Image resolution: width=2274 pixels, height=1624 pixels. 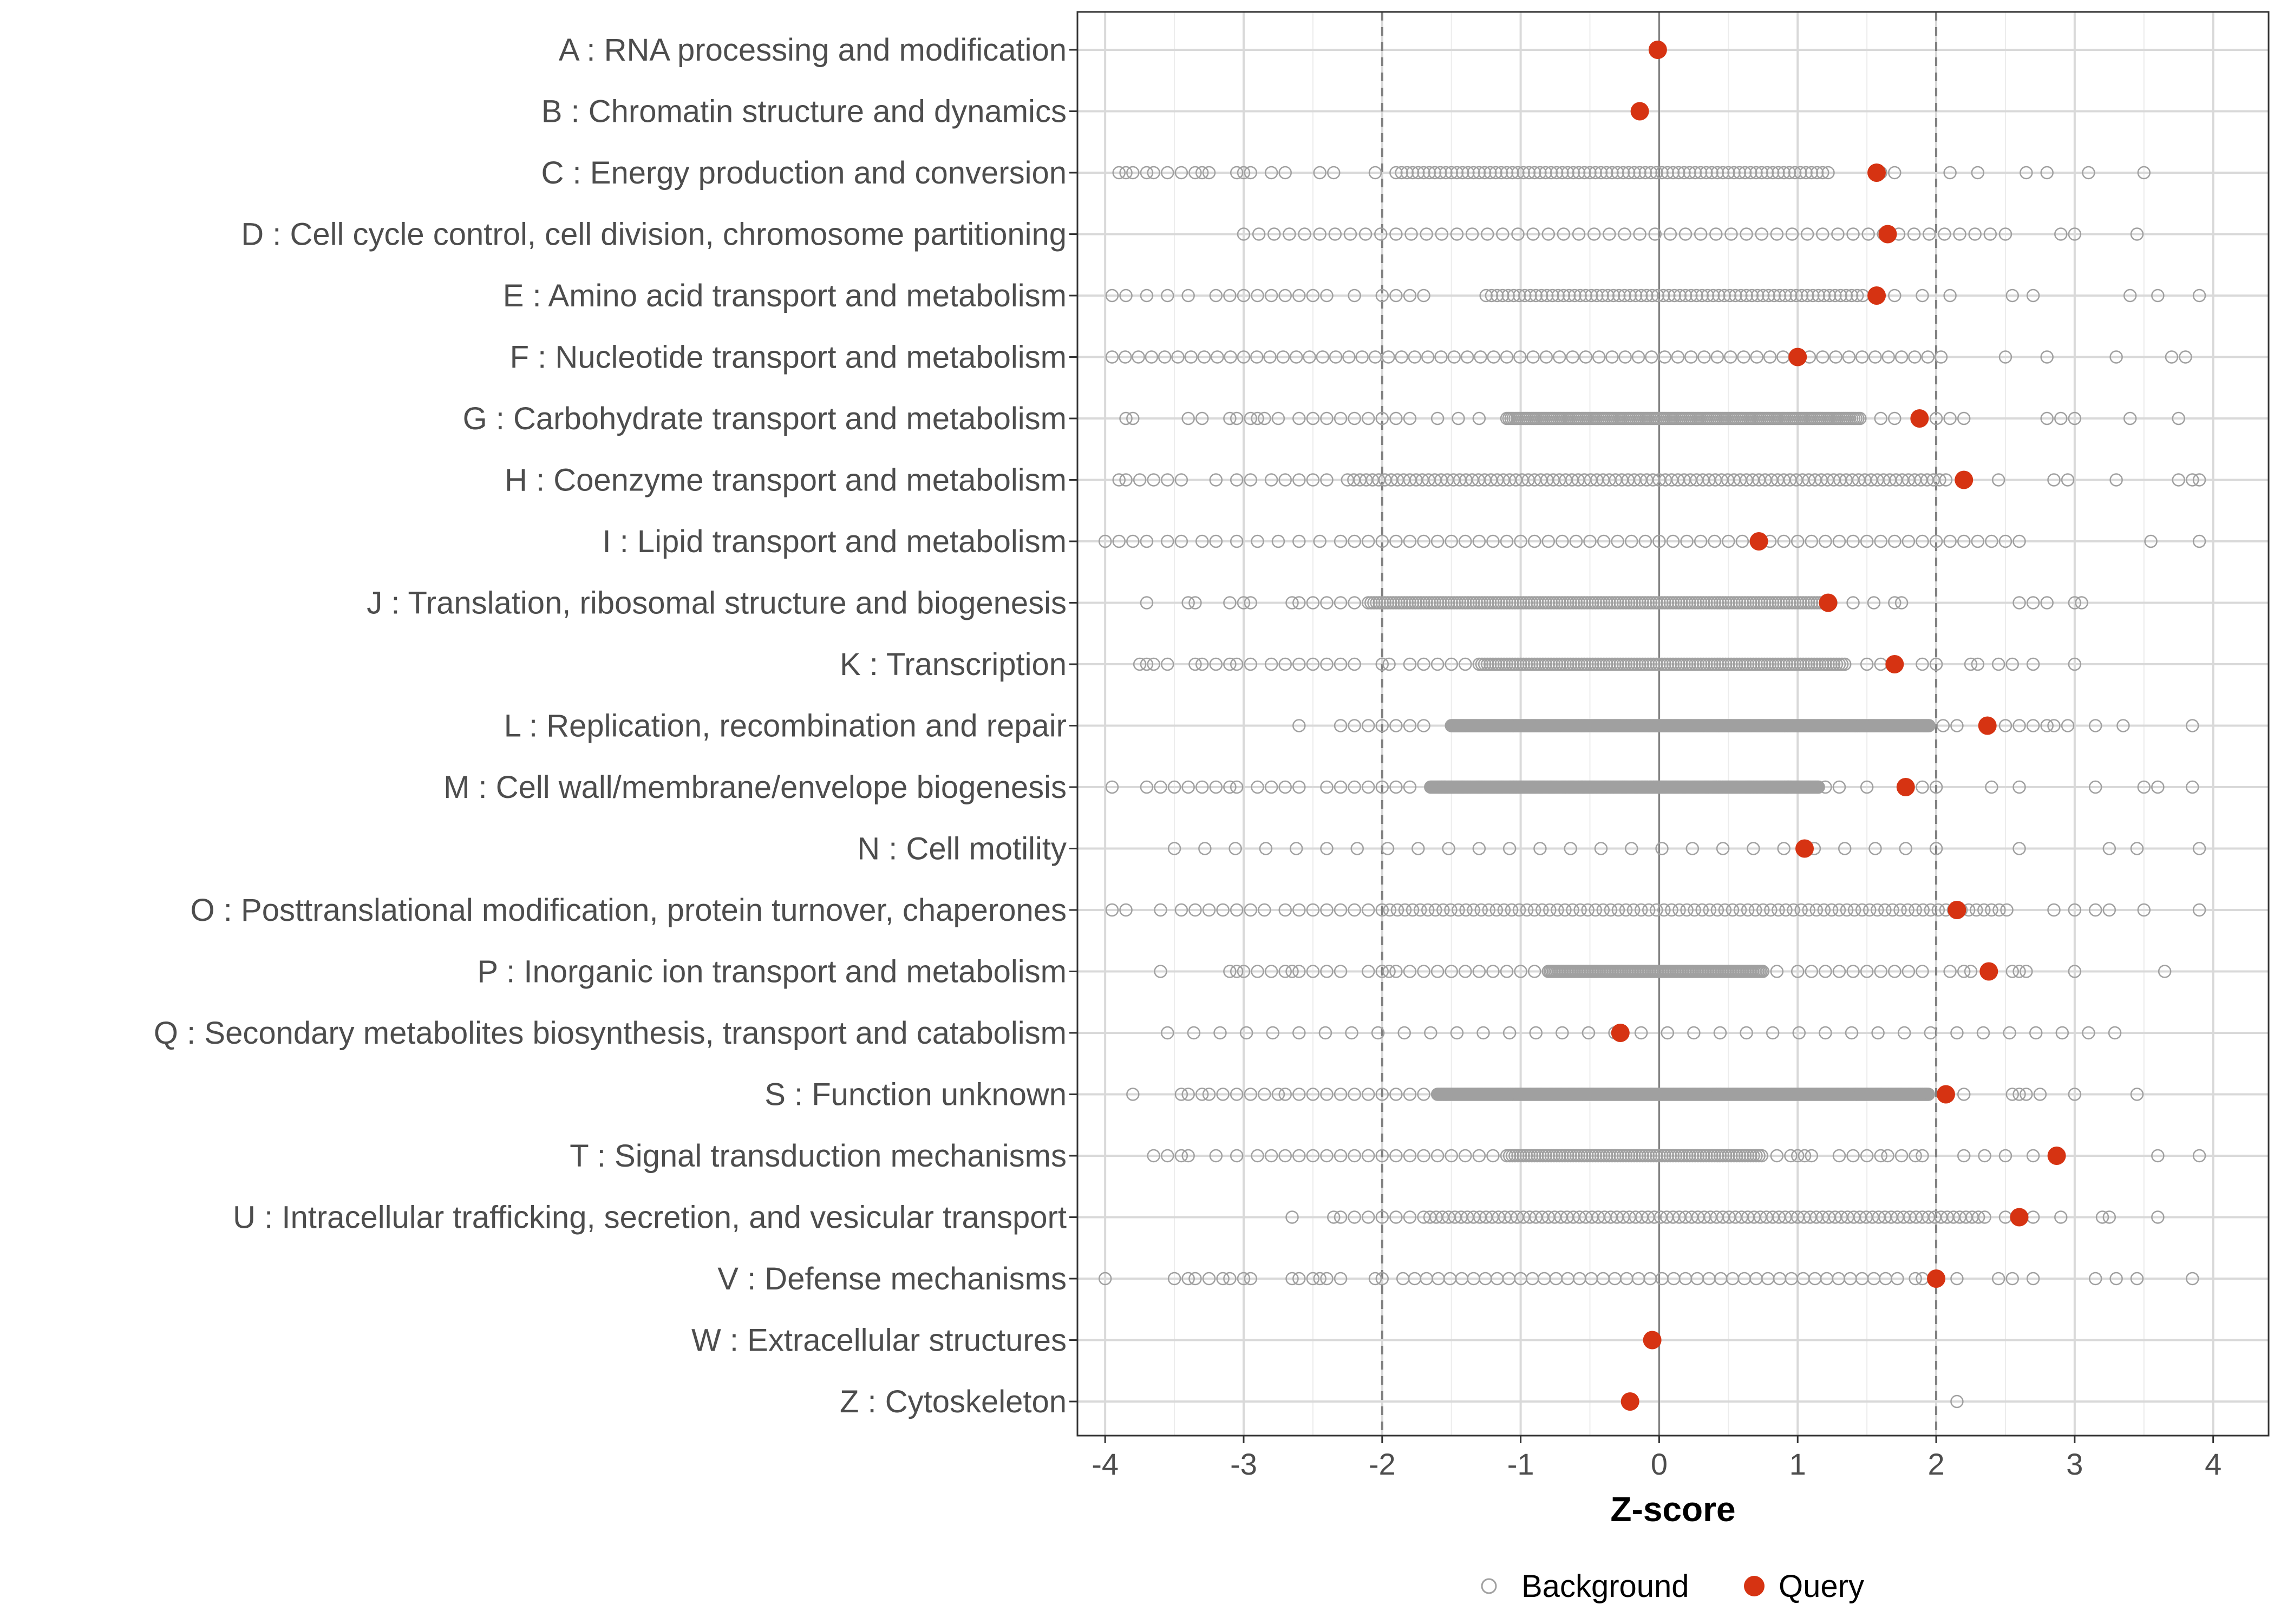 I want to click on legend-background-label: Background, so click(x=1605, y=1587).